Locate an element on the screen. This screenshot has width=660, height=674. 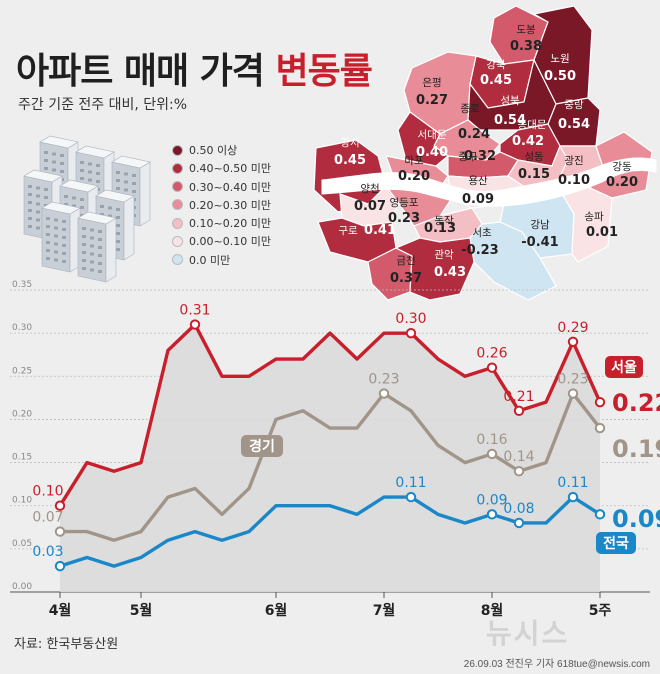
legend-item: 0.20~0.30 미만 is located at coordinates (221, 205).